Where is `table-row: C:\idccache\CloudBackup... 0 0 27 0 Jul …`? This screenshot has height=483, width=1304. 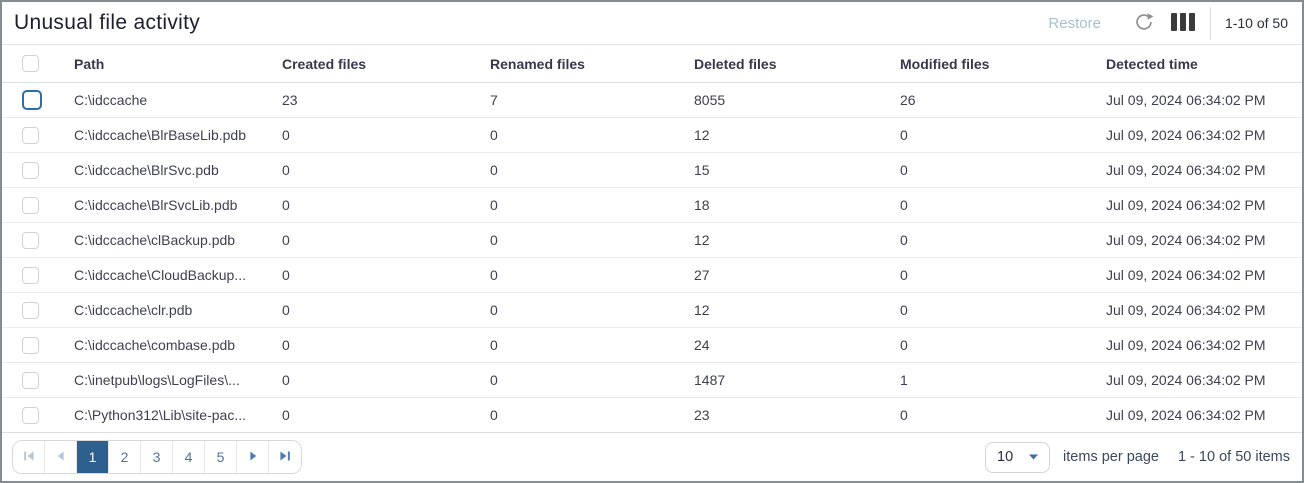
table-row: C:\idccache\CloudBackup... 0 0 27 0 Jul … is located at coordinates (652, 275).